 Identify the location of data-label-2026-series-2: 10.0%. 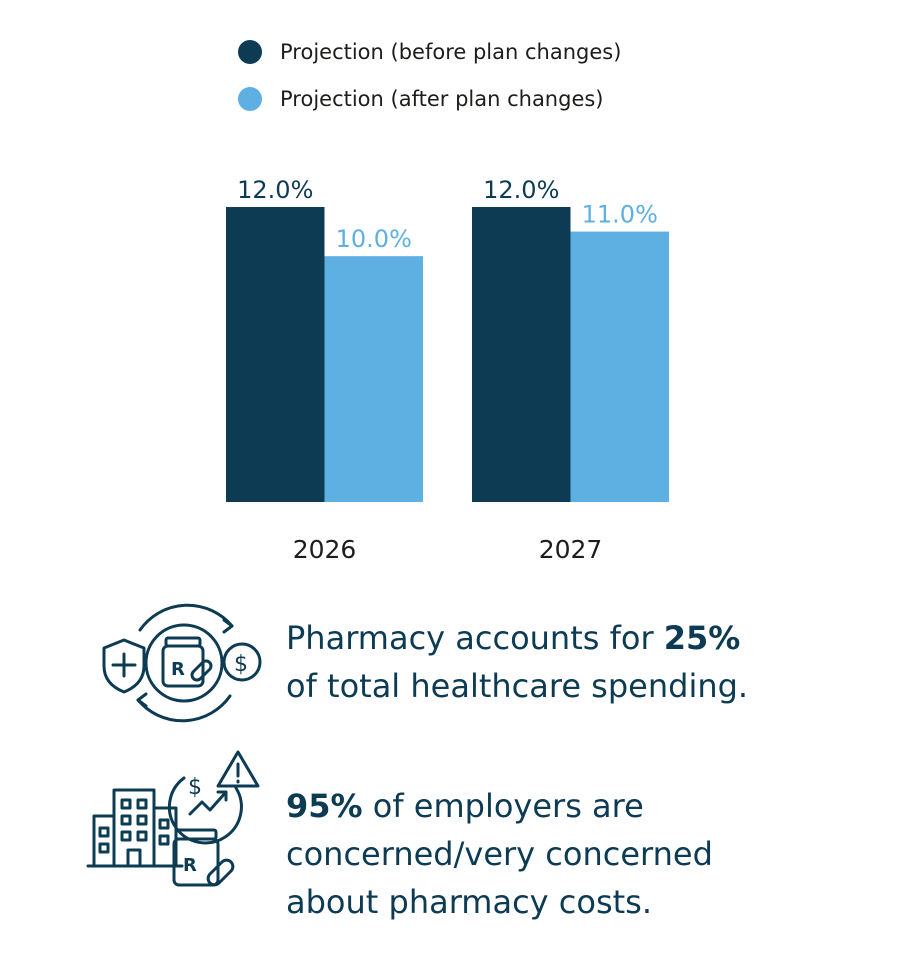
(374, 239).